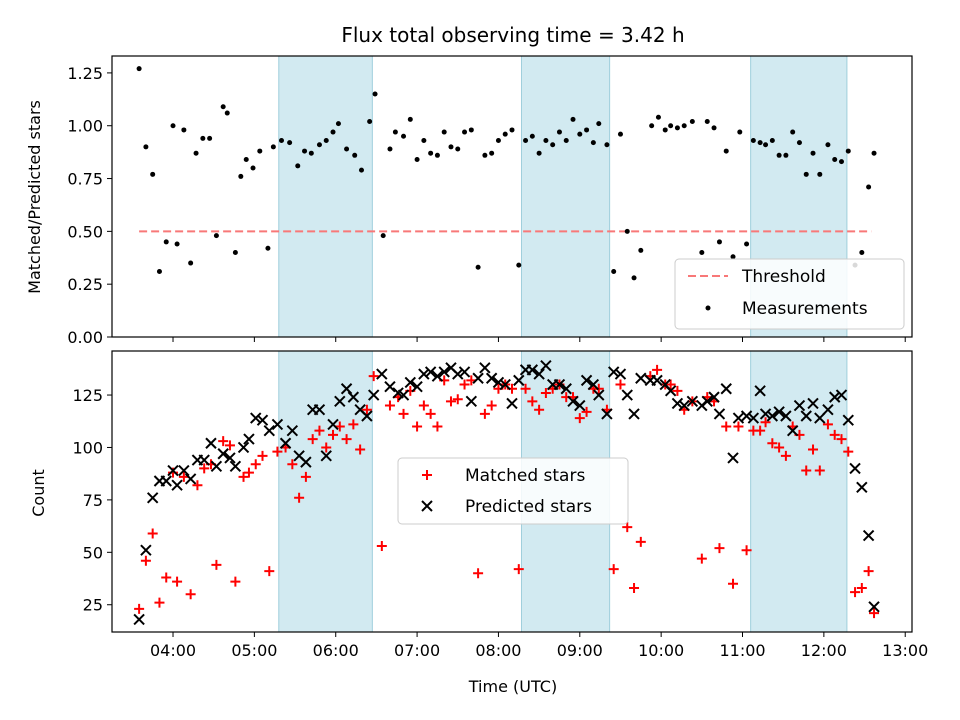 The image size is (960, 720). What do you see at coordinates (512, 35) in the screenshot?
I see `chart-title: Flux total observing time = 3.42 h` at bounding box center [512, 35].